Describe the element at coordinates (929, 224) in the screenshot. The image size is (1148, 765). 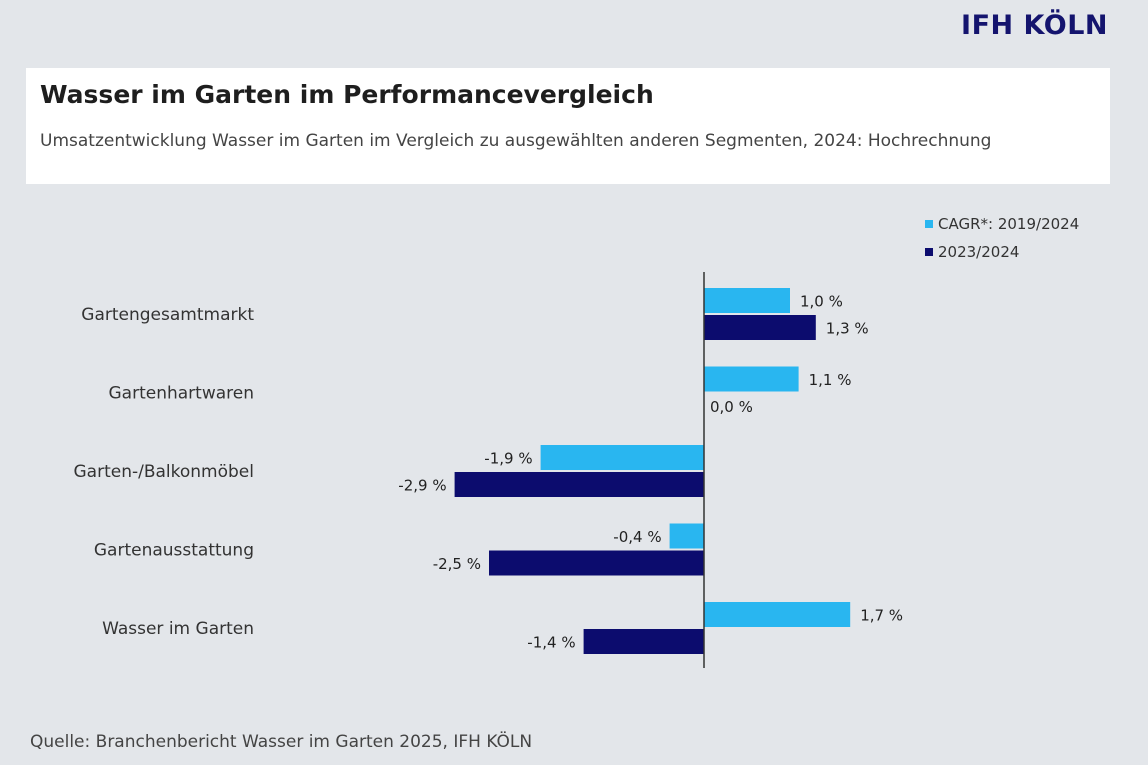
I see `legend-swatch-series1` at that location.